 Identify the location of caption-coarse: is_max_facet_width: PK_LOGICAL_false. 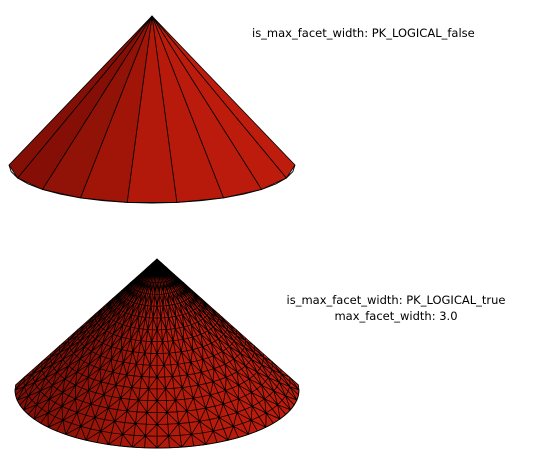
(363, 33).